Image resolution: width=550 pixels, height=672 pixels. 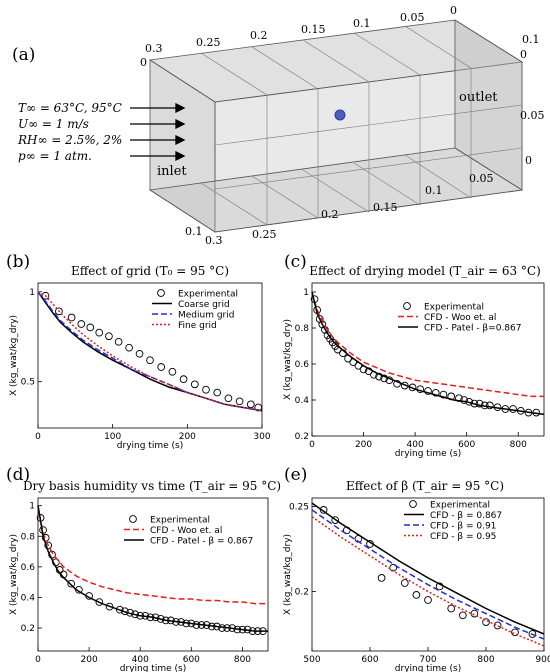 I want to click on chart-c-xtick-label-2: 400, so click(x=415, y=445).